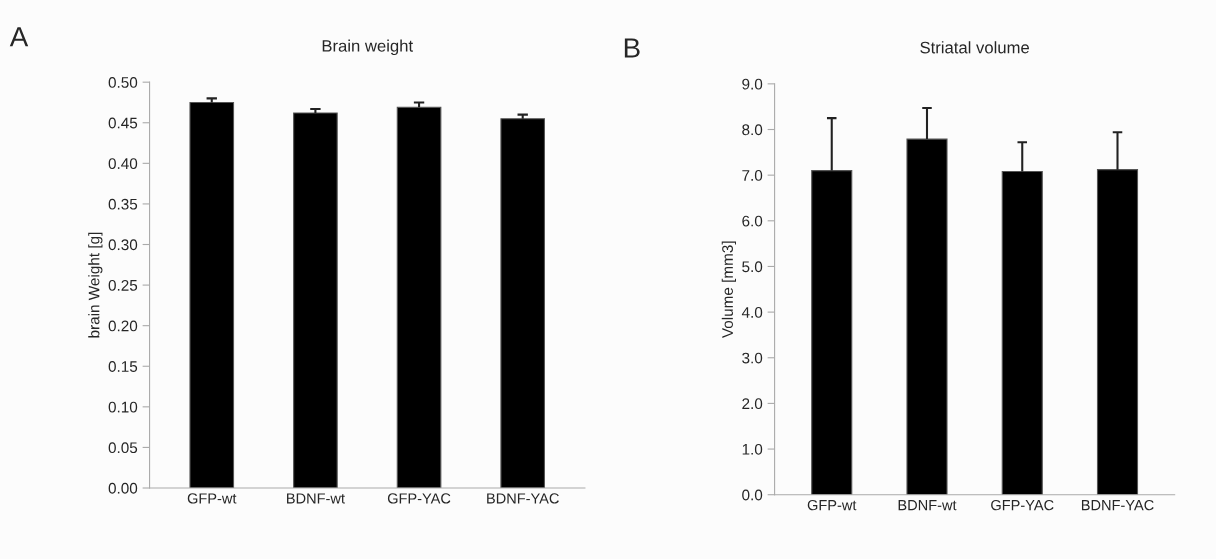 The image size is (1216, 559). What do you see at coordinates (632, 48) in the screenshot?
I see `text: B` at bounding box center [632, 48].